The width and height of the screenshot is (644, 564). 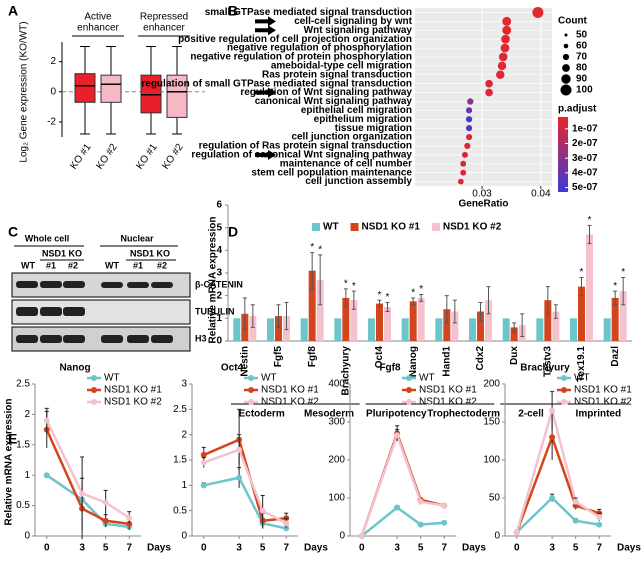 What do you see at coordinates (582, 378) in the screenshot?
I see `legend-label: WT` at bounding box center [582, 378].